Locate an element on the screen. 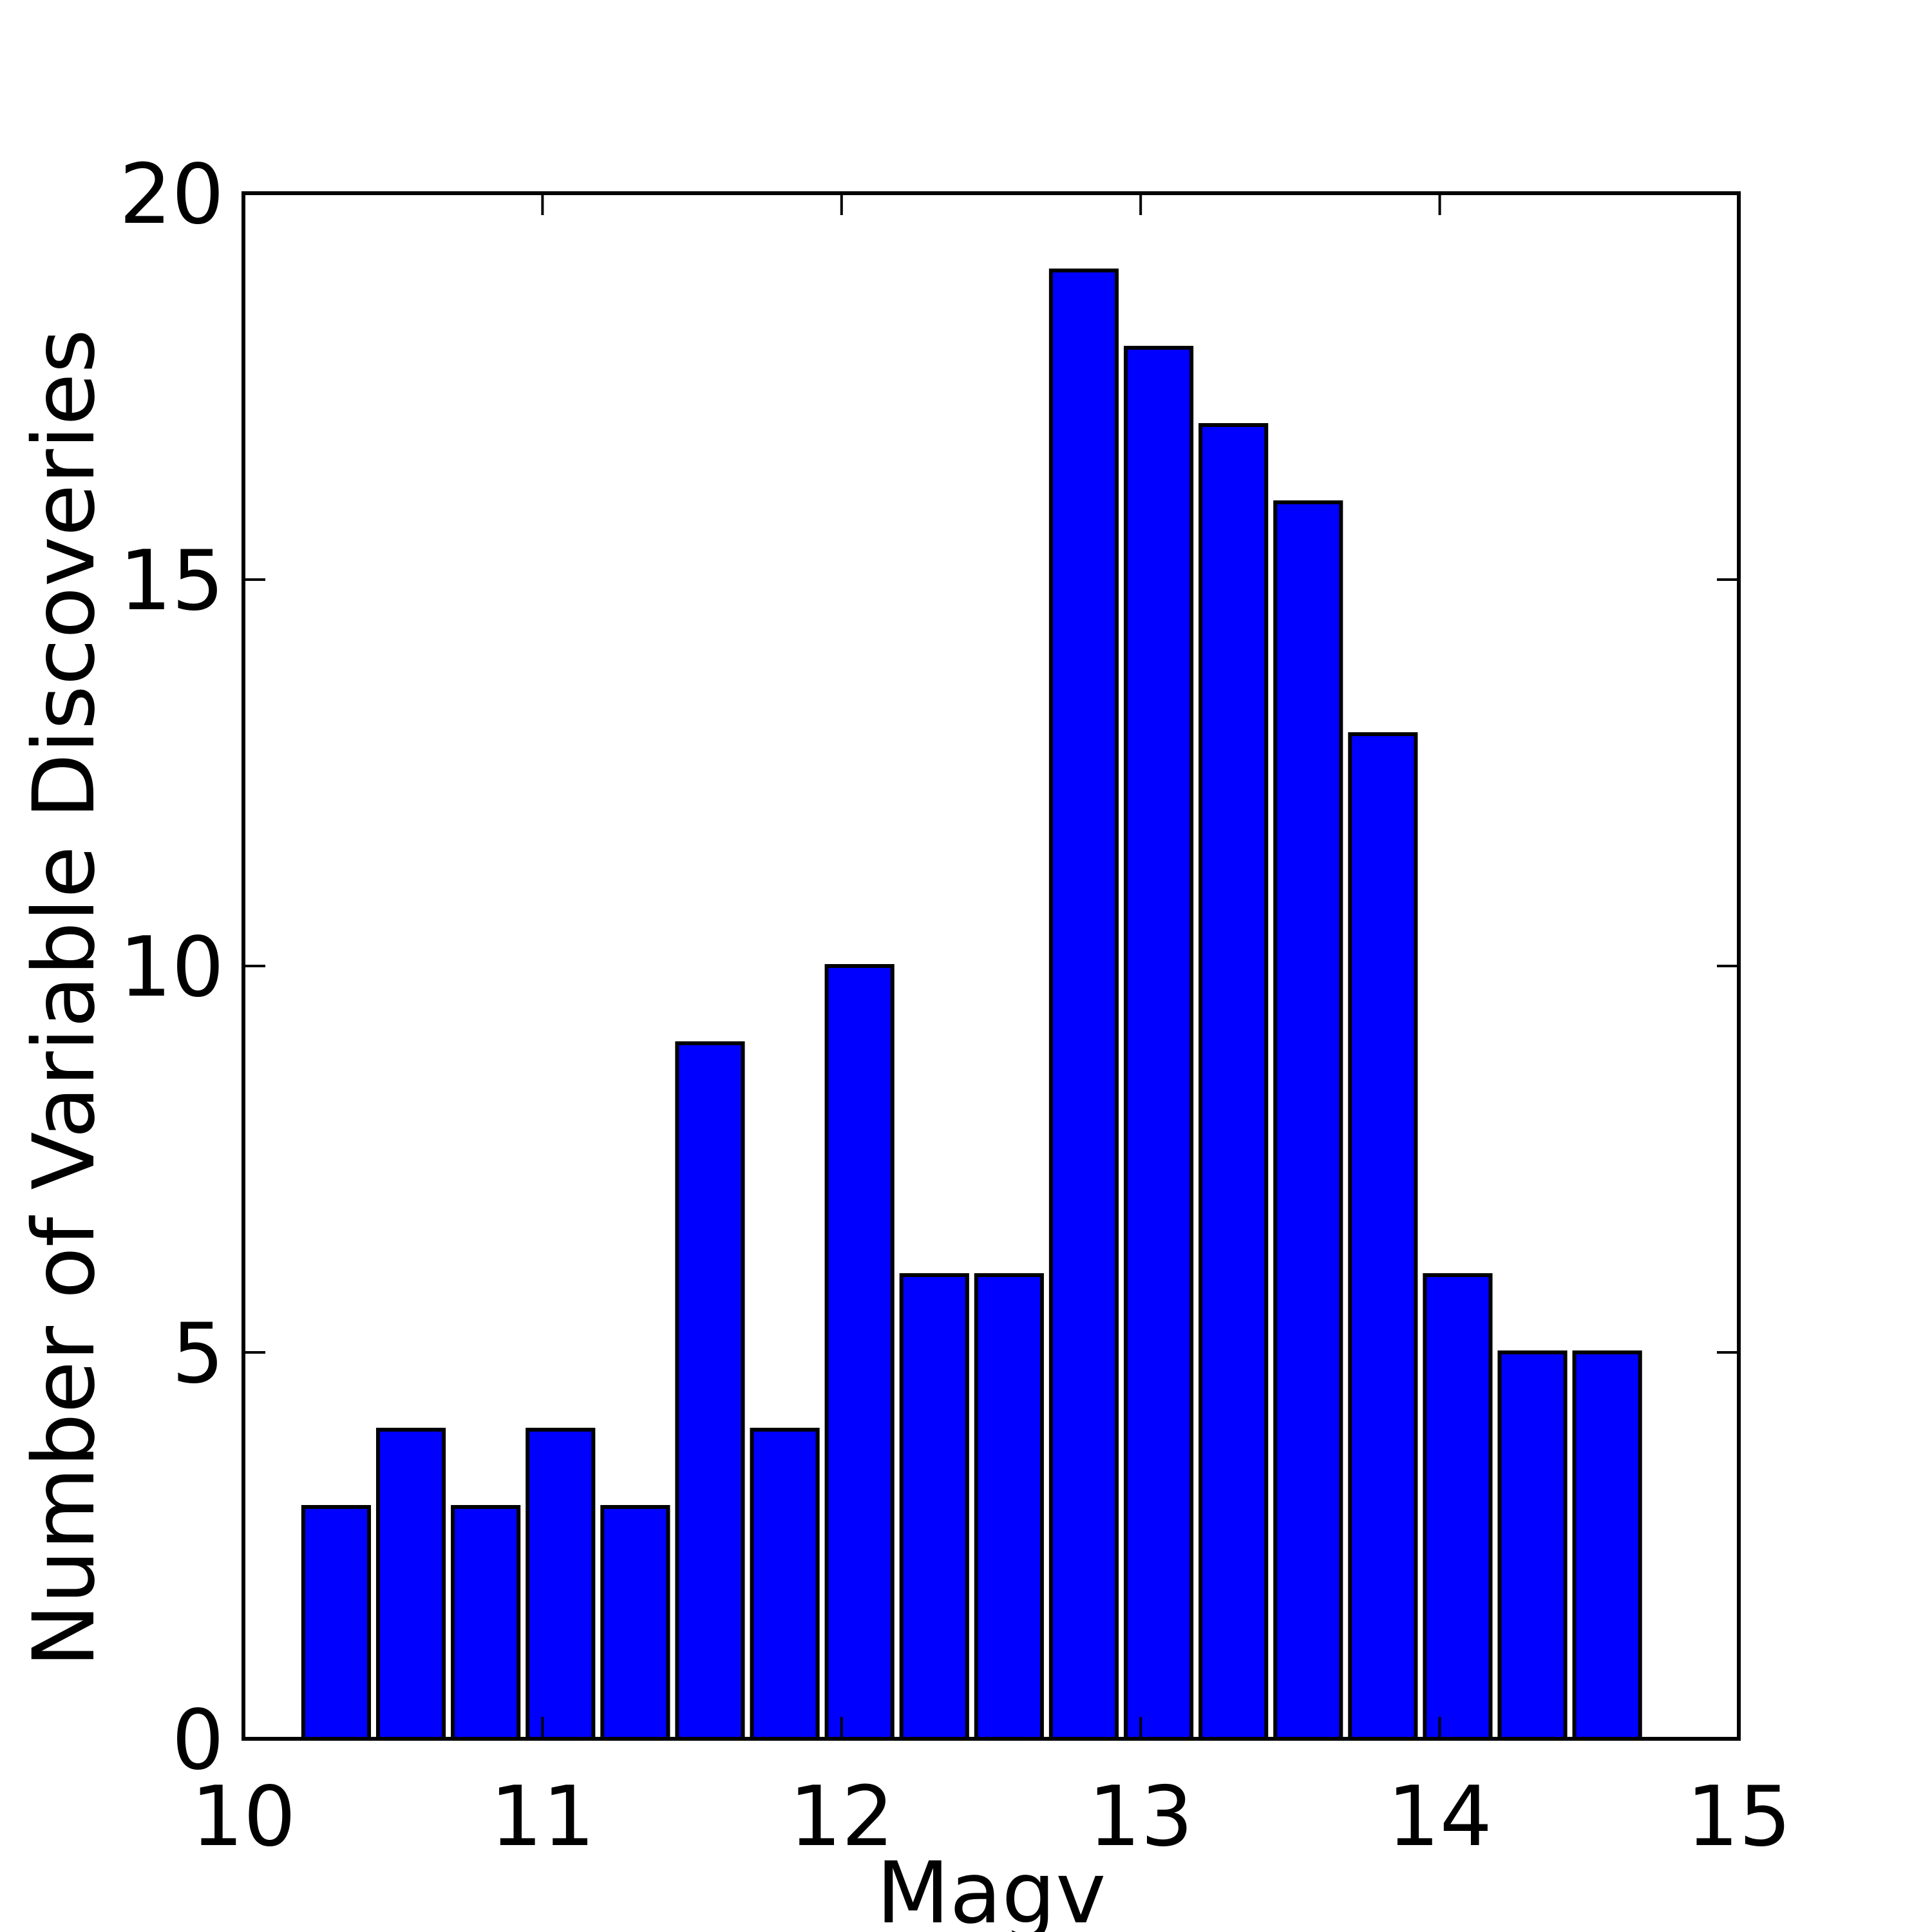 This screenshot has height=1932, width=1932. x-axis-label: Magv is located at coordinates (991, 1888).